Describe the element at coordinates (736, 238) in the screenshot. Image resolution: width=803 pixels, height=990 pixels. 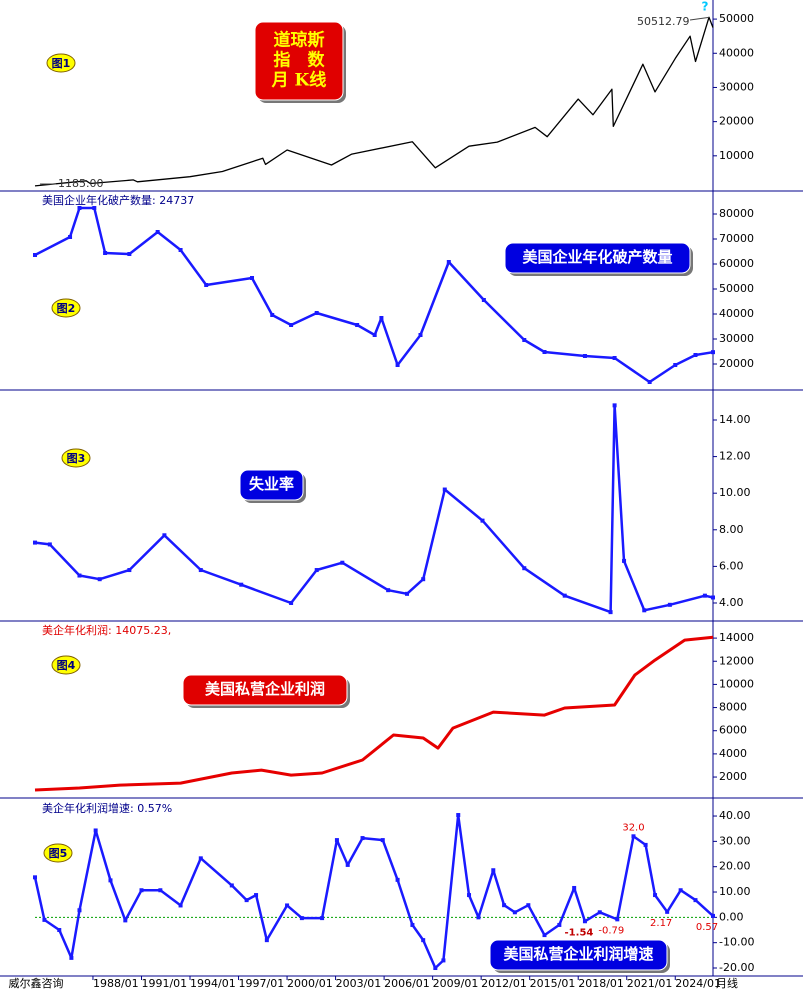
I see `y-tick-label: 70000` at that location.